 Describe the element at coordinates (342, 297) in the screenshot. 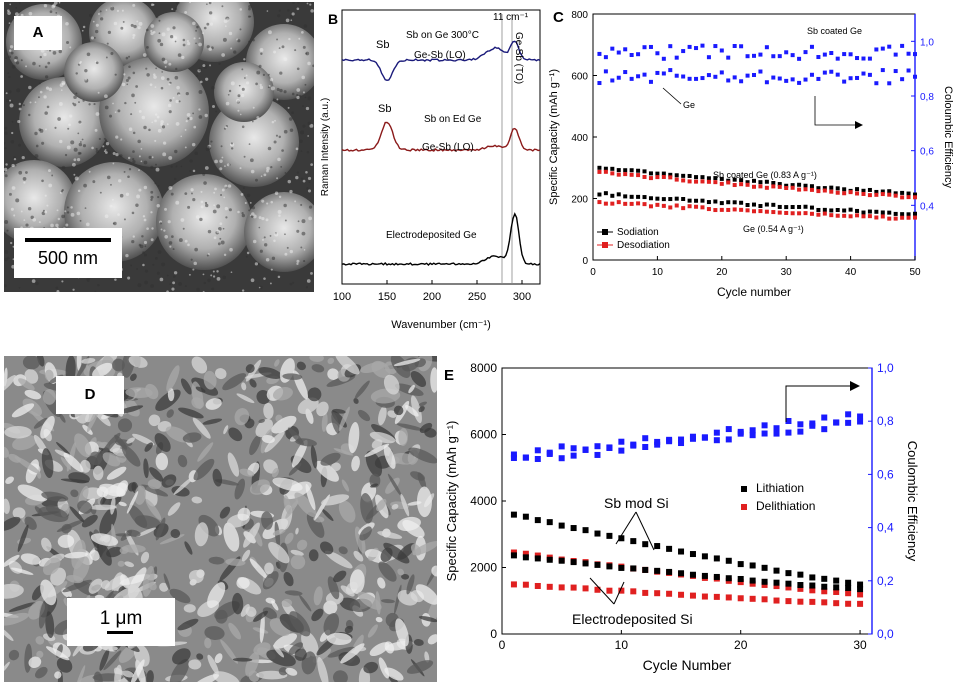

I see `x-tick-label-b: 100` at that location.